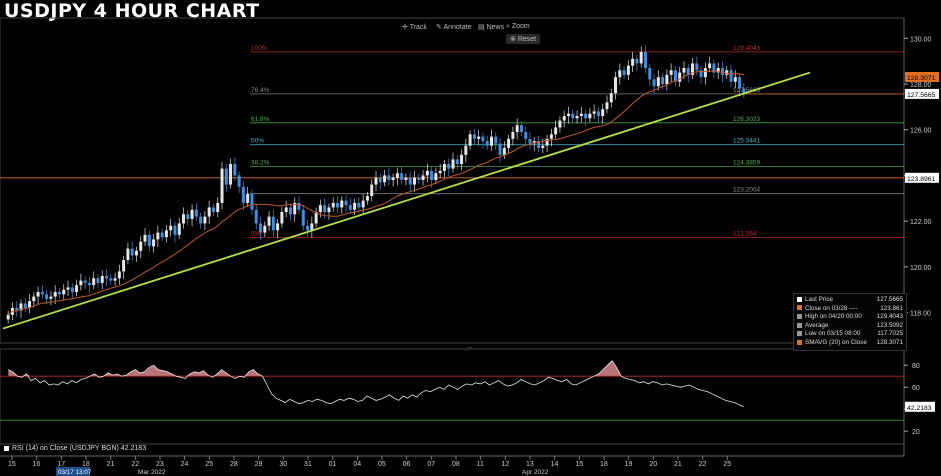  I want to click on x-day-label: 01, so click(333, 464).